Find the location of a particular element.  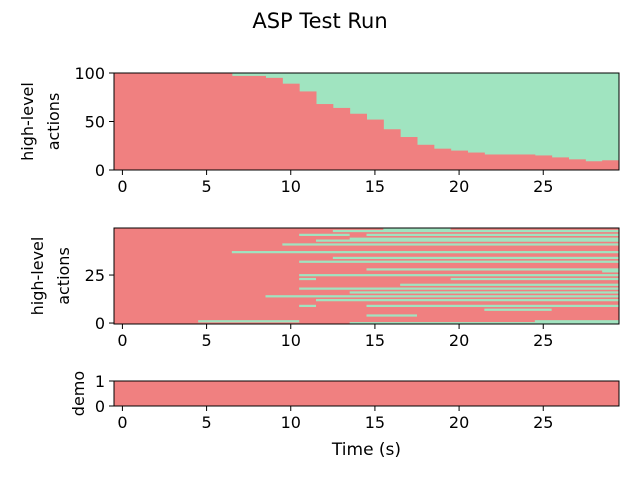

demo-fill is located at coordinates (366, 393).